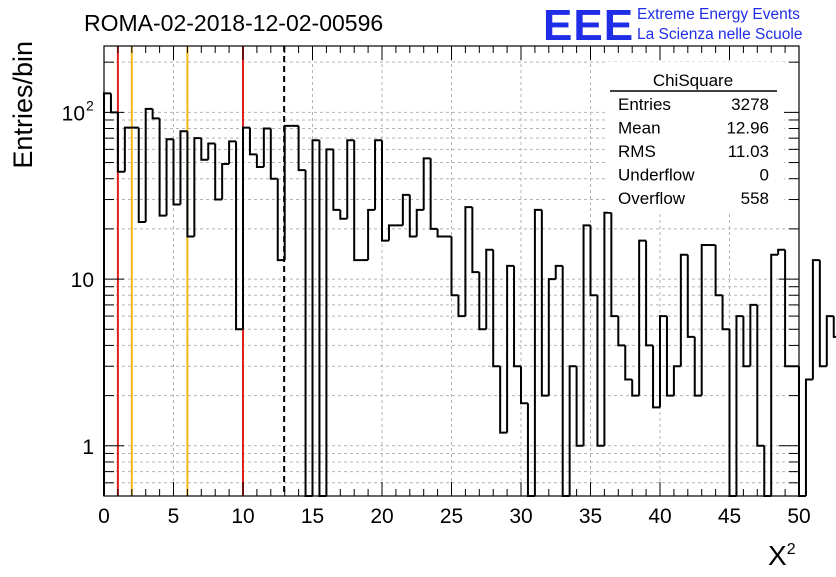  What do you see at coordinates (764, 175) in the screenshot?
I see `stats-value: 0` at bounding box center [764, 175].